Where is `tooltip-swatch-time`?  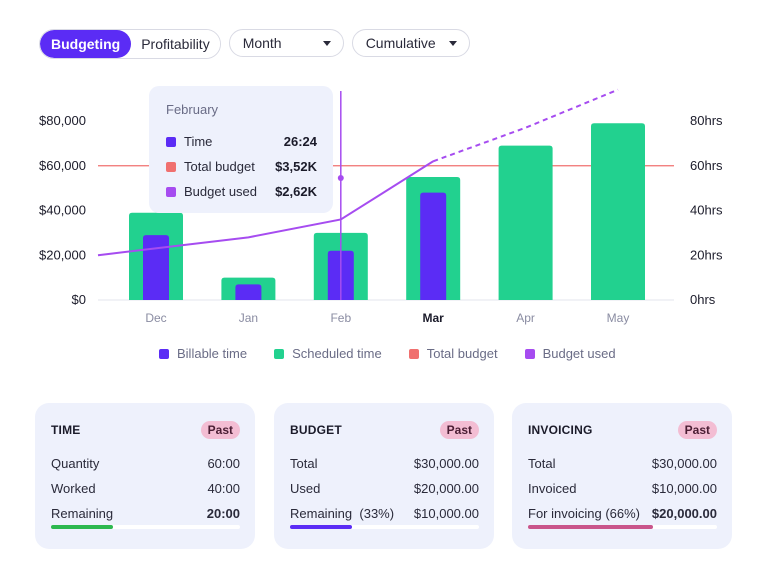 tooltip-swatch-time is located at coordinates (171, 141).